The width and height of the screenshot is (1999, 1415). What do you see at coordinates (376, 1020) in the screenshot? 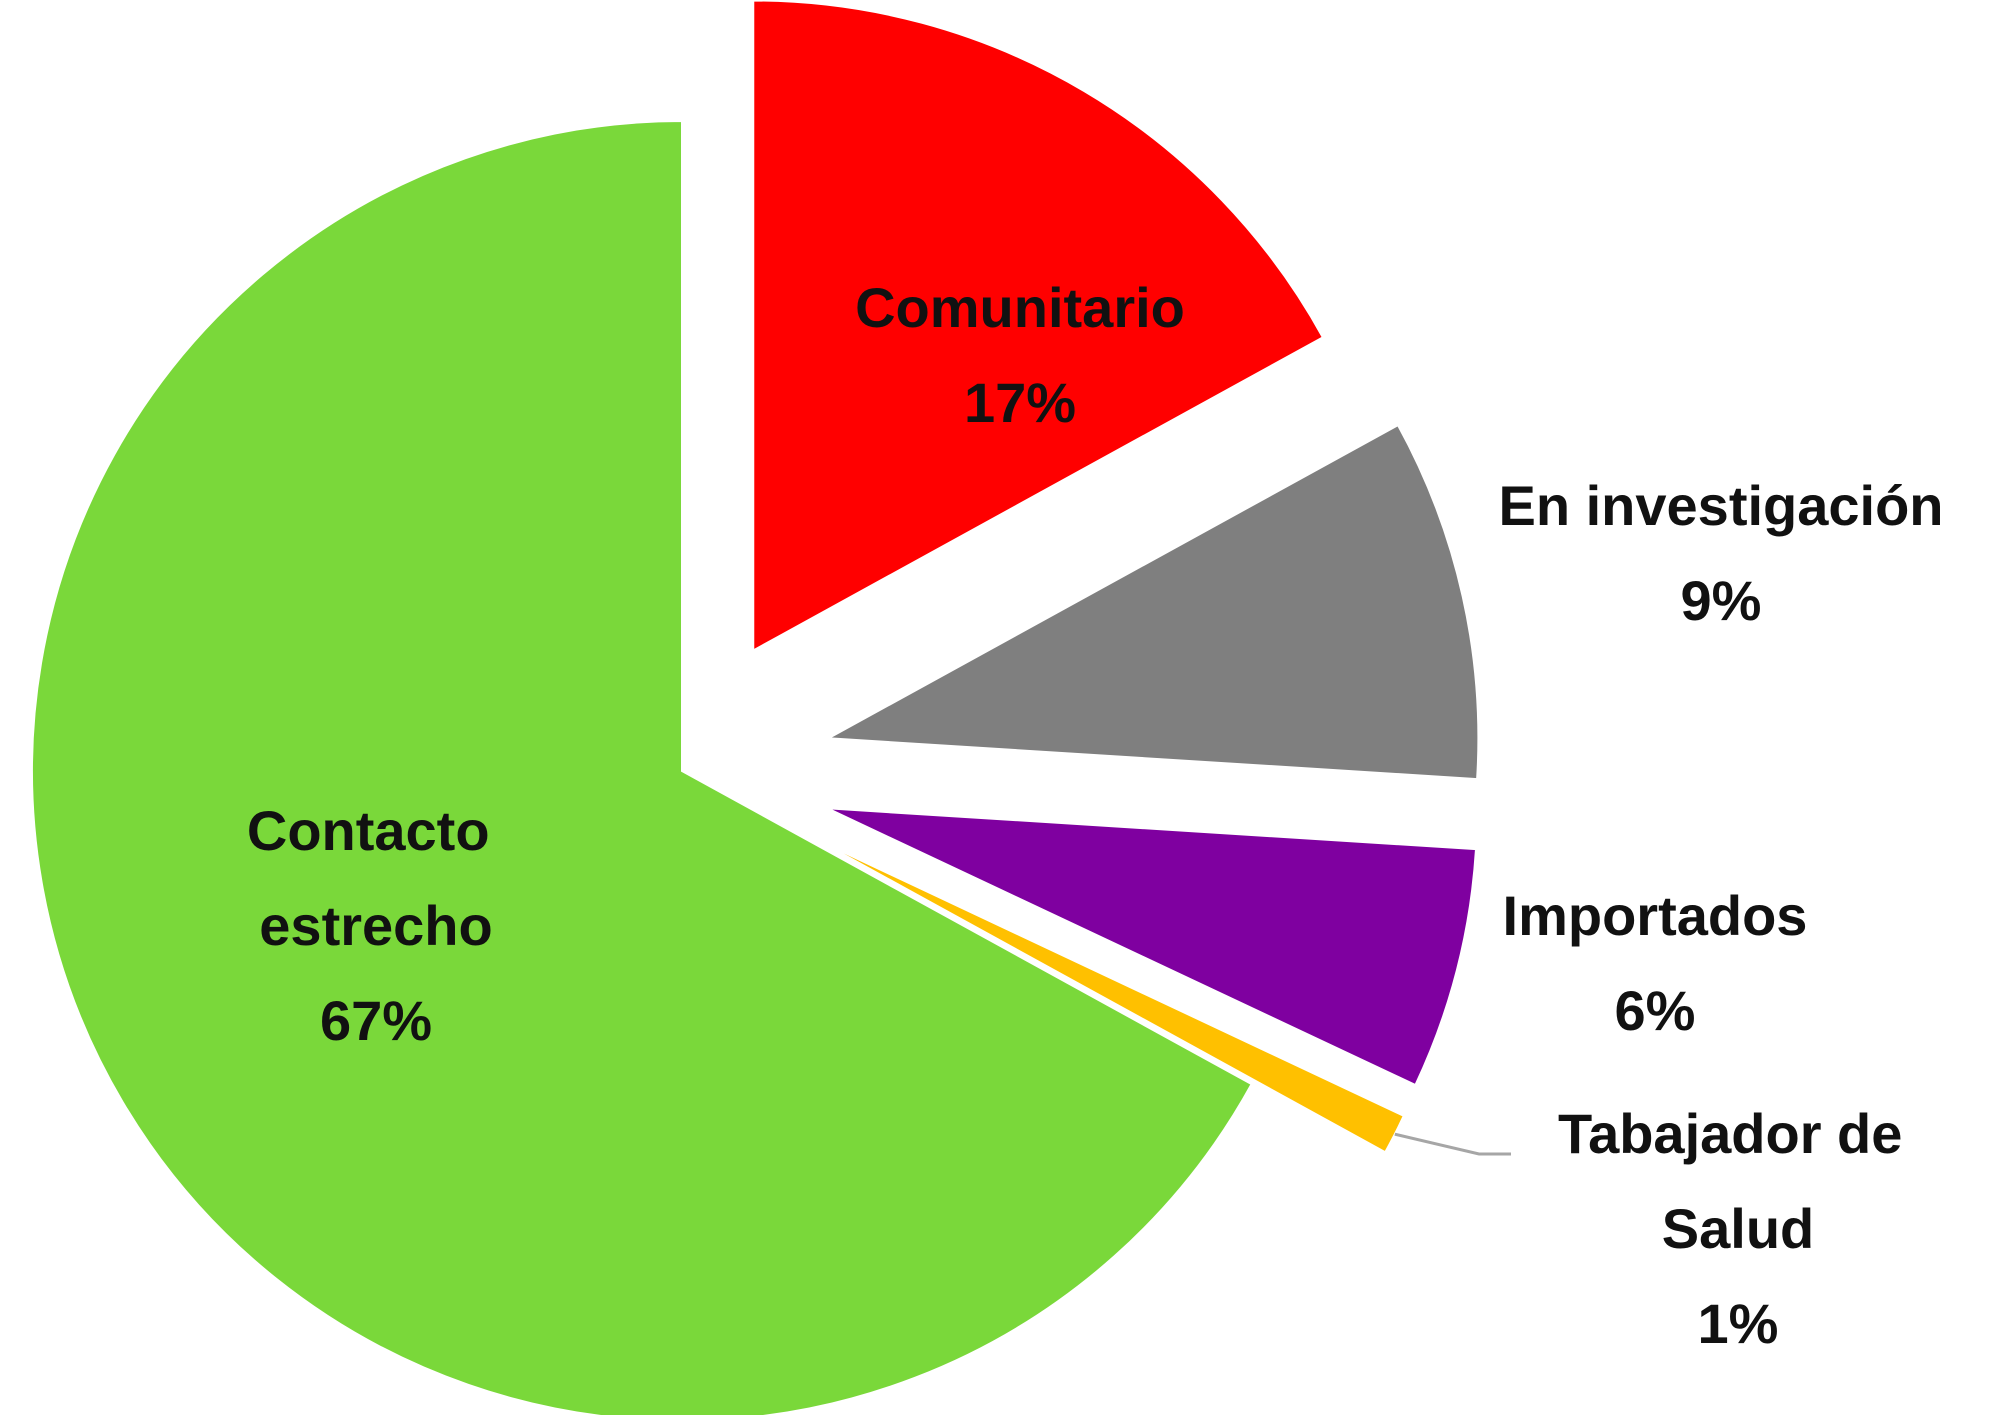
I see `slice-value-label: 67%` at bounding box center [376, 1020].